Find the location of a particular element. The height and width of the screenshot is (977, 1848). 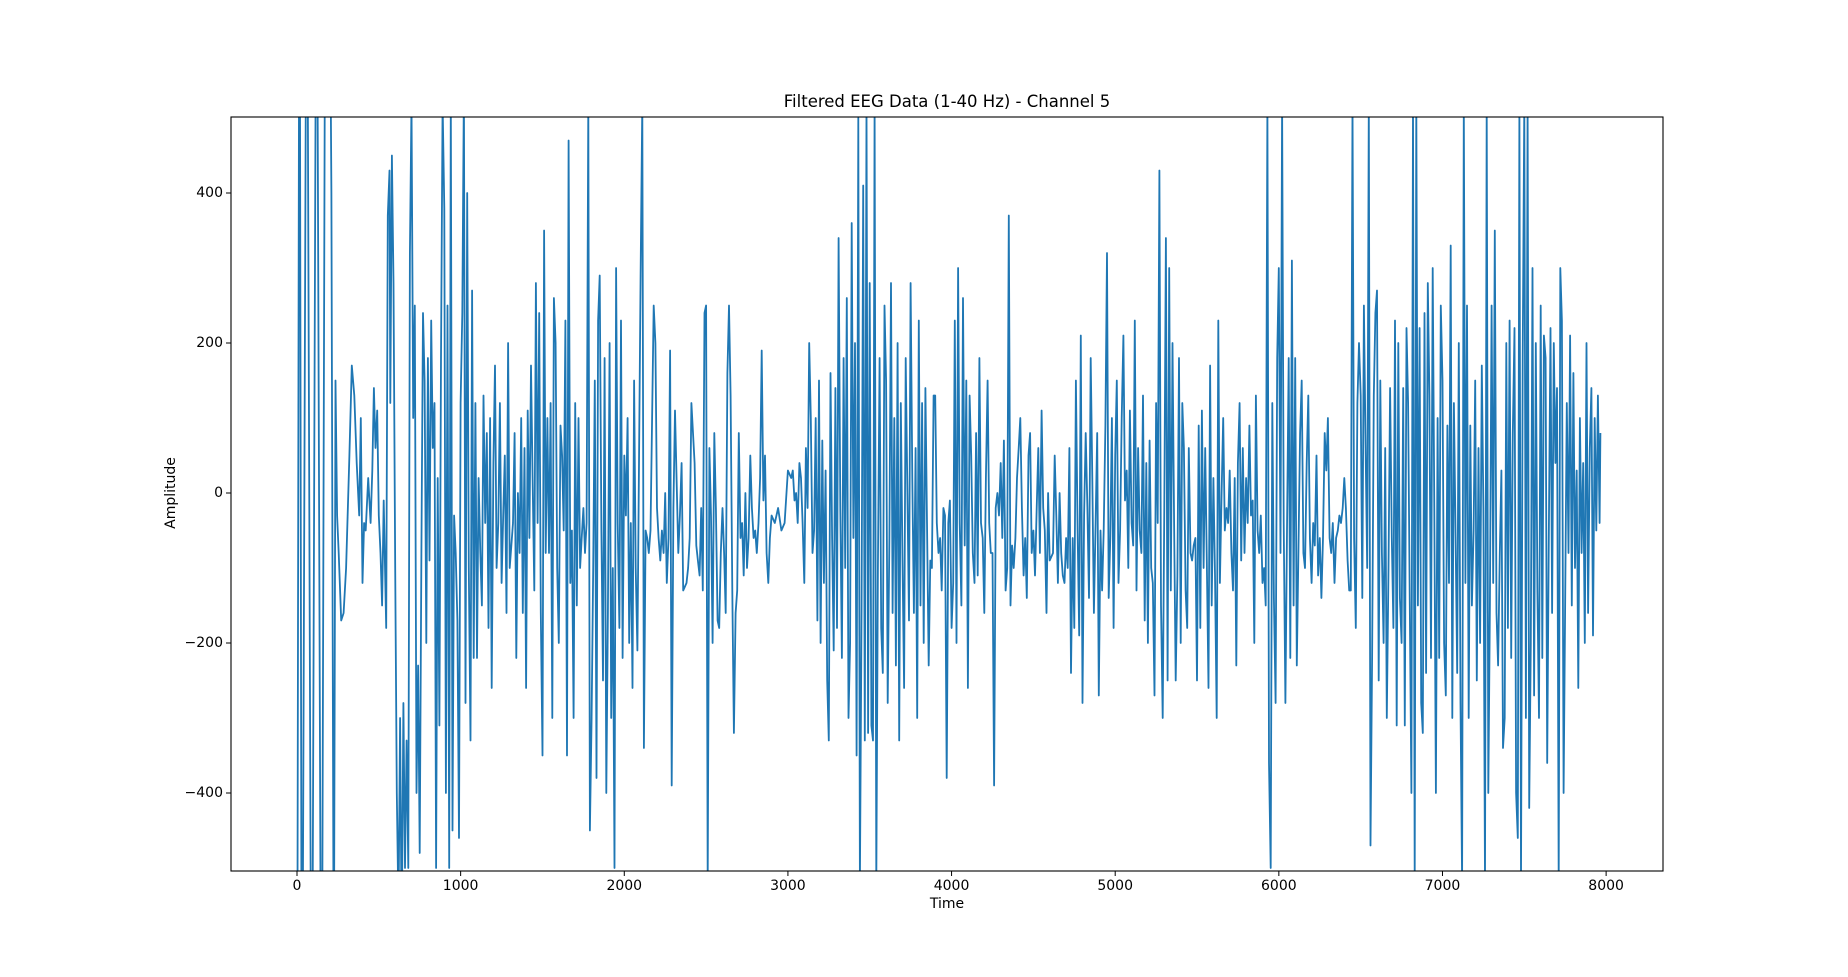

y-tick-label: −400 is located at coordinates (203, 793).